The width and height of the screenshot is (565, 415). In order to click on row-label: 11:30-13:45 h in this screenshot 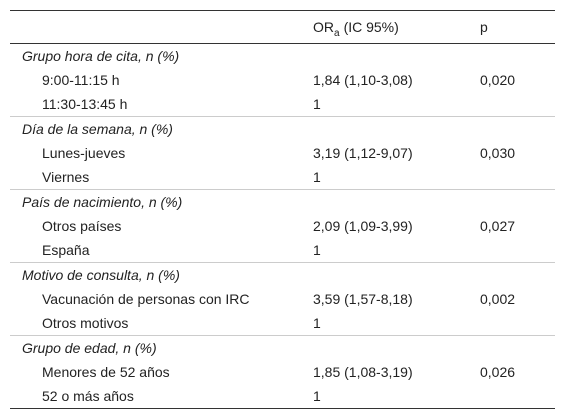, I will do `click(85, 104)`.